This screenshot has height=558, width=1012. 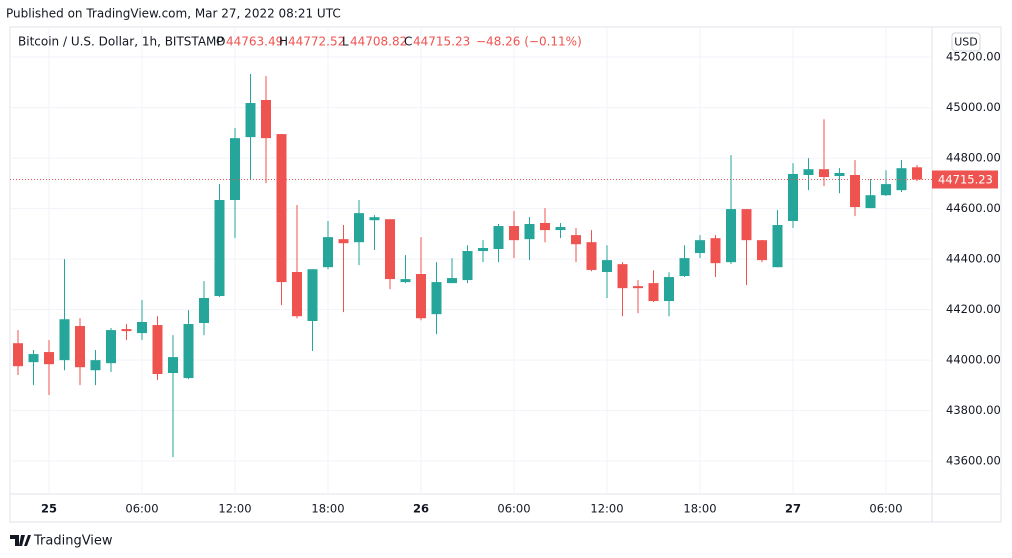 What do you see at coordinates (973, 107) in the screenshot?
I see `y-tick-label: 45000.00` at bounding box center [973, 107].